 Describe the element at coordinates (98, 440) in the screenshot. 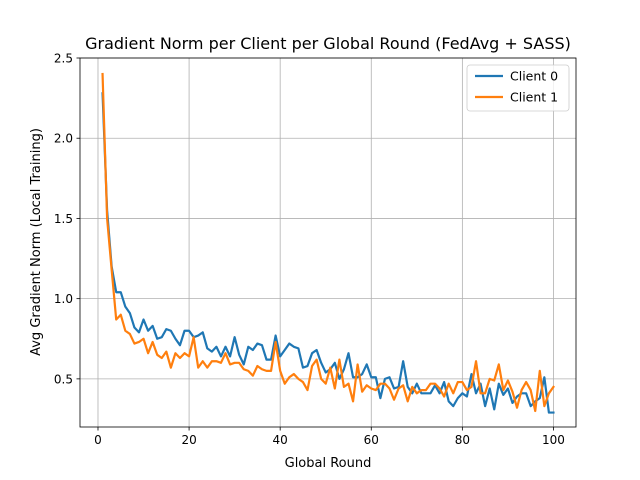

I see `x-tick-label: 0` at that location.